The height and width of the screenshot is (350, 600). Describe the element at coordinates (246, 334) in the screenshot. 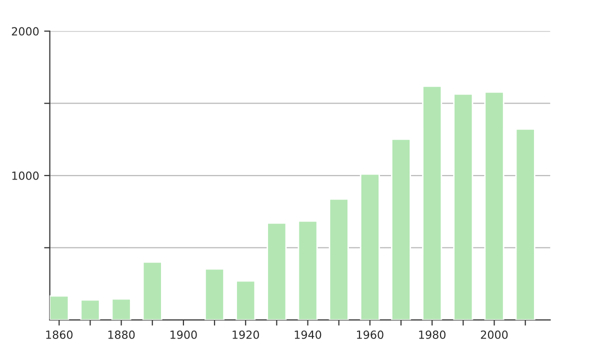

I see `x-tick-label: 1920` at that location.